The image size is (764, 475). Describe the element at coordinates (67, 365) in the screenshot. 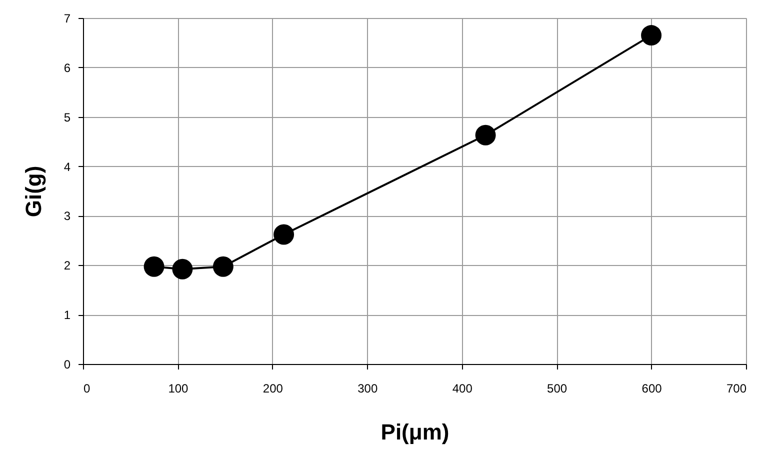

I see `y-tick-label: 0` at that location.